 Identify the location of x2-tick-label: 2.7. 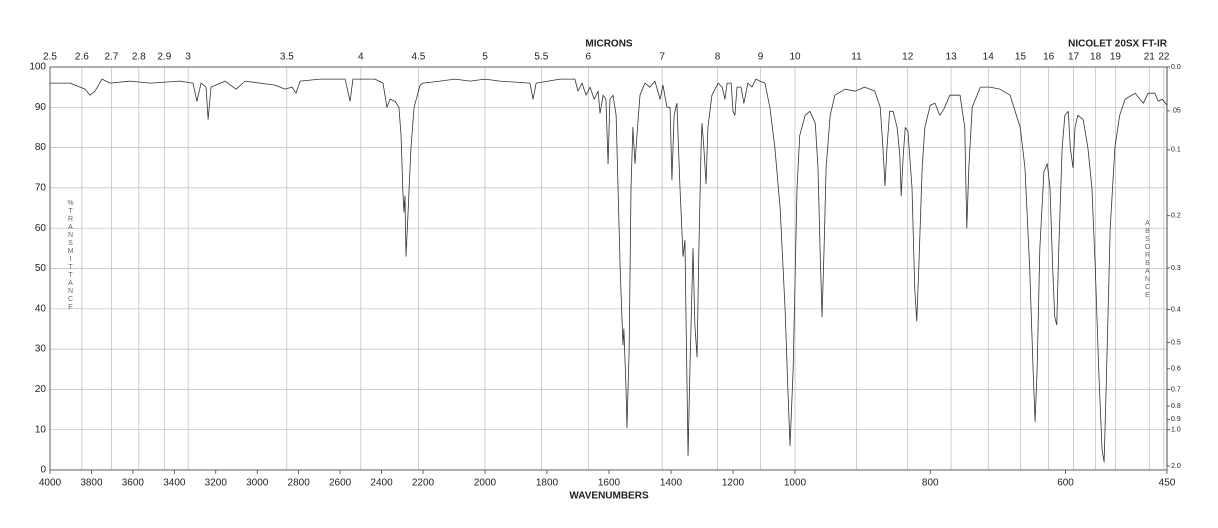
(111, 57).